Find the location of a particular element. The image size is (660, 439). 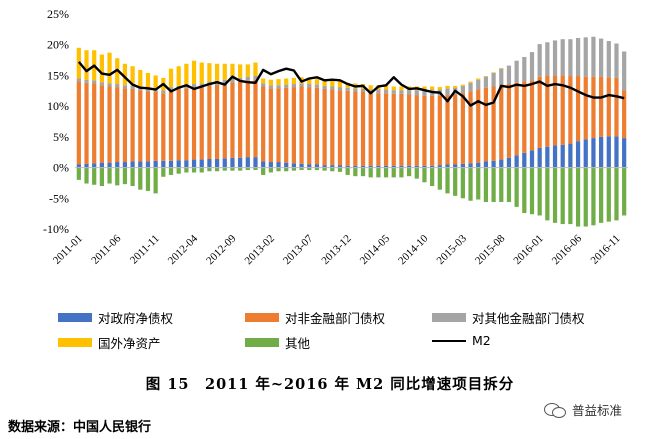

legend-swatch-other is located at coordinates (262, 342).